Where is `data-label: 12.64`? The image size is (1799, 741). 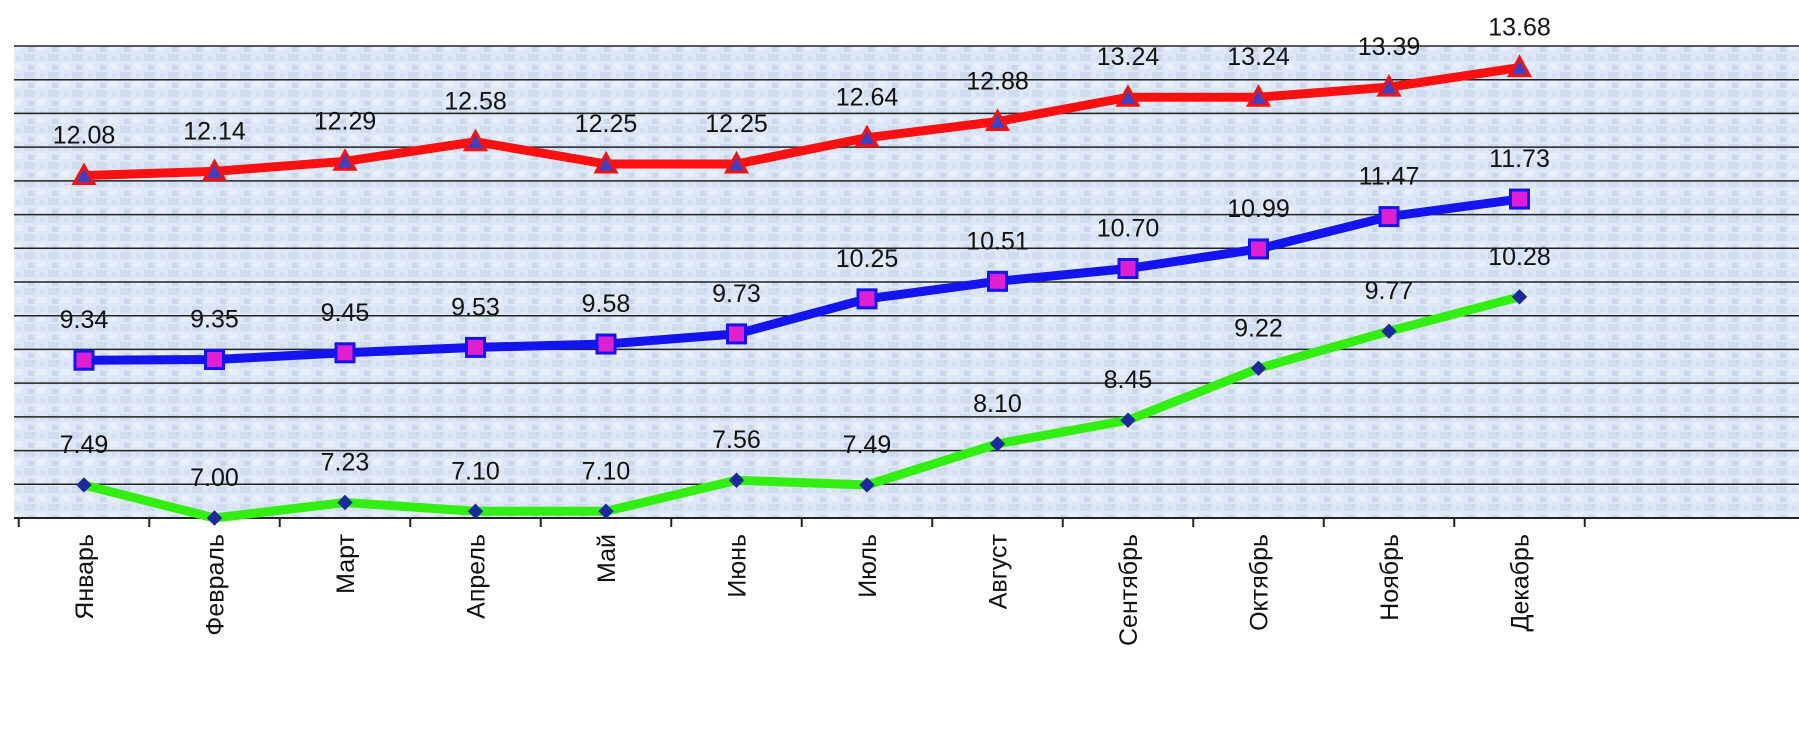
data-label: 12.64 is located at coordinates (867, 98).